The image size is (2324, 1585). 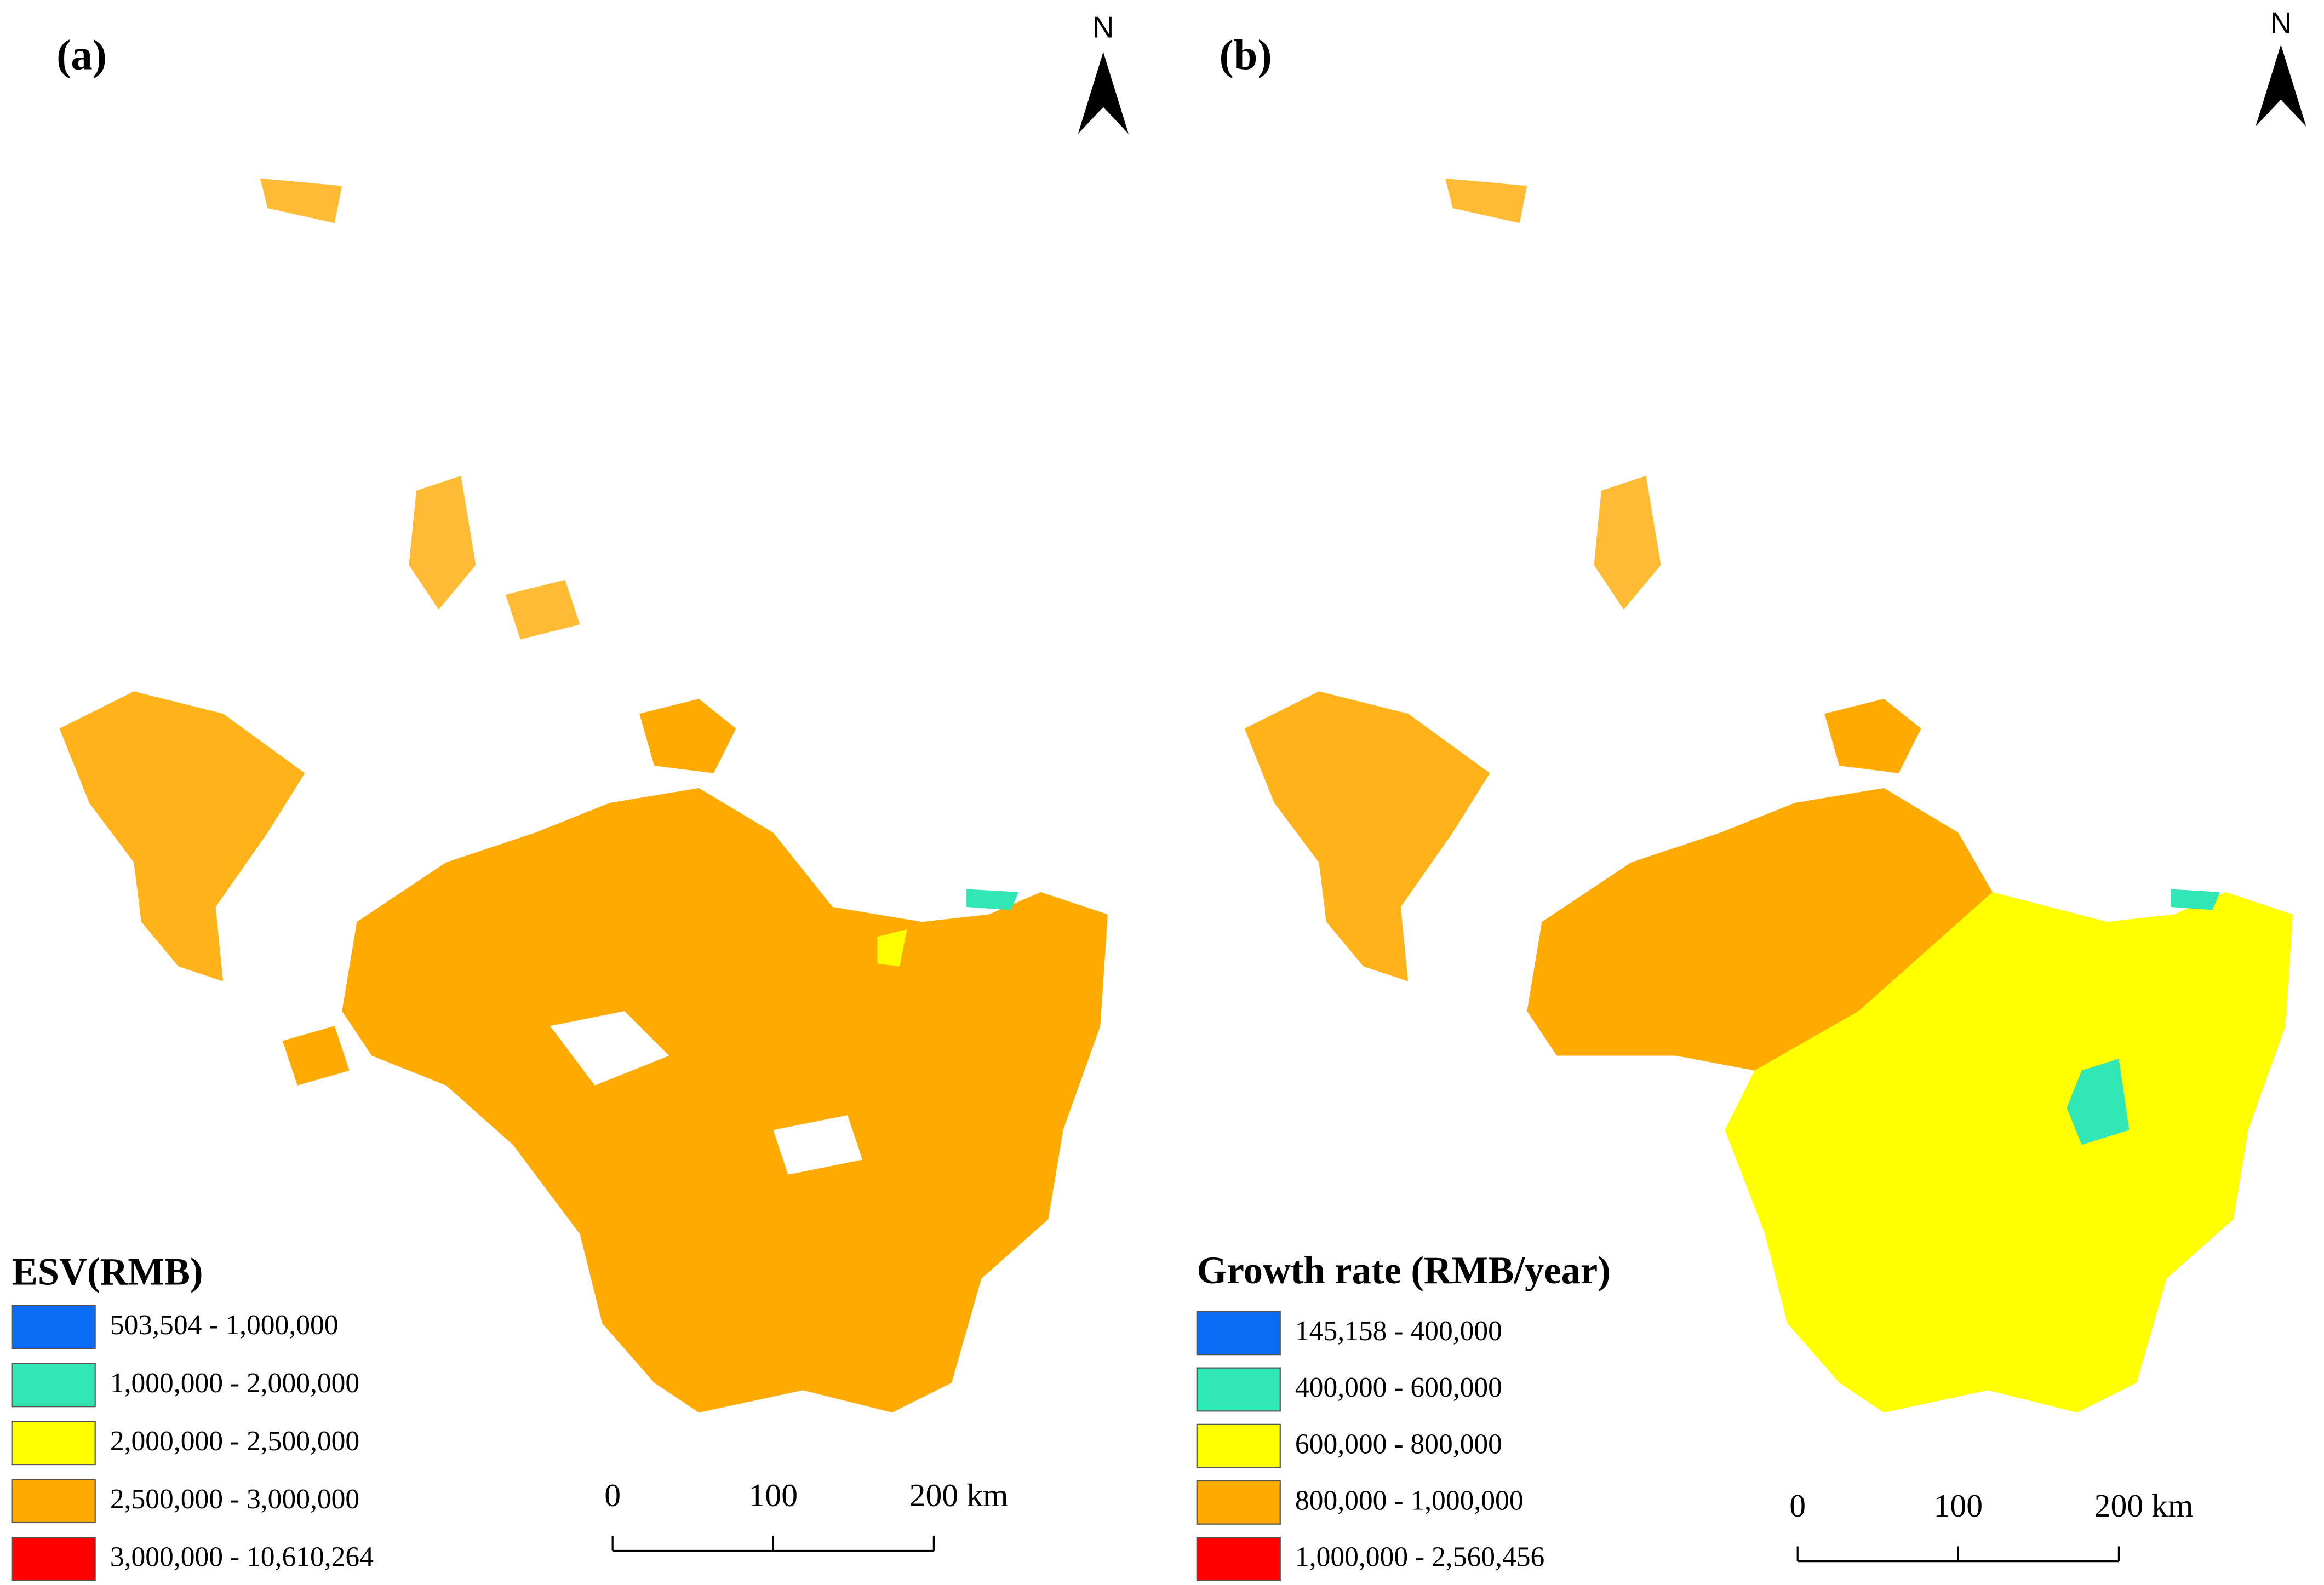 I want to click on legend-label: 1,000,000 - 2,000,000, so click(x=234, y=1383).